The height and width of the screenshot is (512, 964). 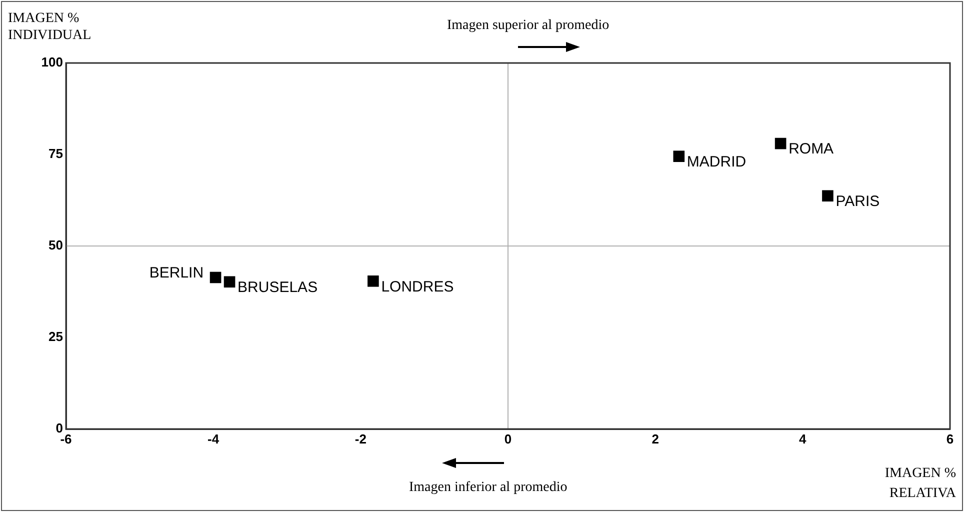 I want to click on y-tick-label: 0, so click(x=59, y=428).